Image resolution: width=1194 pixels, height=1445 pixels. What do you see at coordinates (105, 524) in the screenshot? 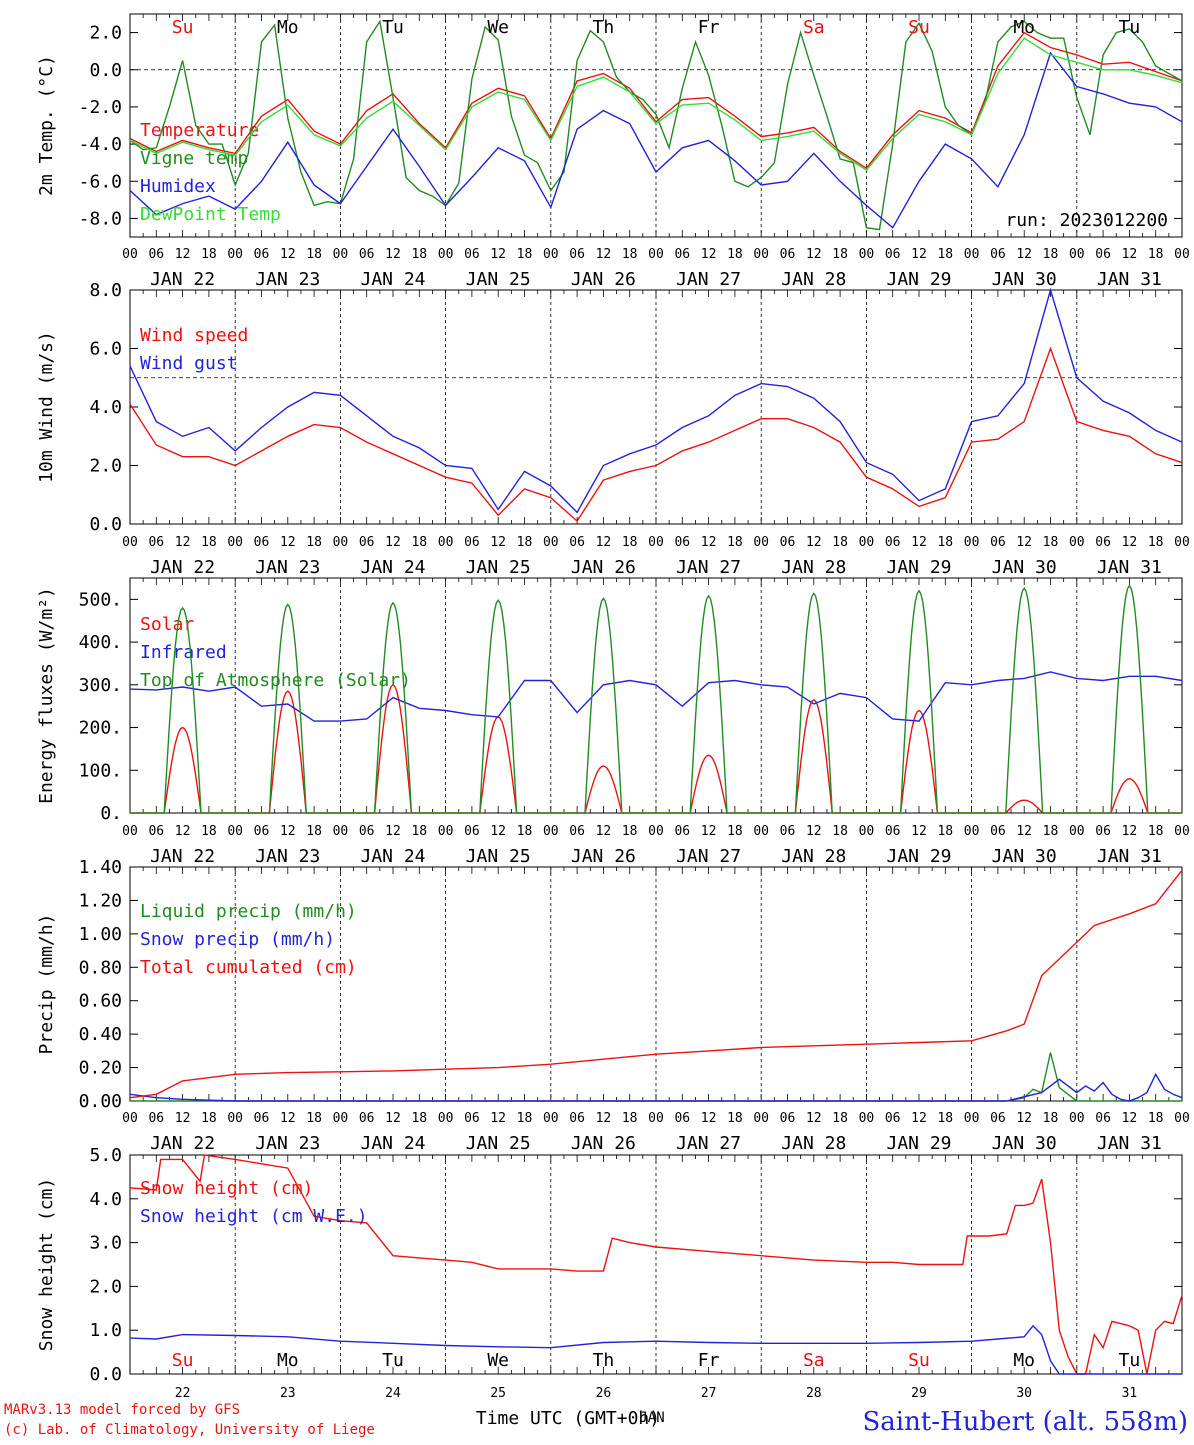
I see `y-tick-label: 0.0` at bounding box center [105, 524].